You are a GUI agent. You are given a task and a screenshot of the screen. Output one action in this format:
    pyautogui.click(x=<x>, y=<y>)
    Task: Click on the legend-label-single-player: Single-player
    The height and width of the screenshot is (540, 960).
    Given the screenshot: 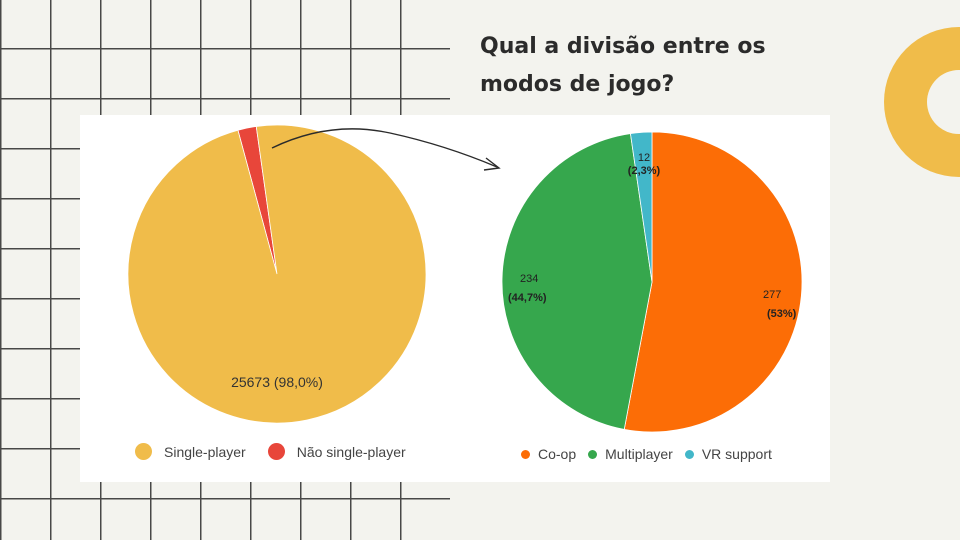 What is the action you would take?
    pyautogui.click(x=205, y=451)
    